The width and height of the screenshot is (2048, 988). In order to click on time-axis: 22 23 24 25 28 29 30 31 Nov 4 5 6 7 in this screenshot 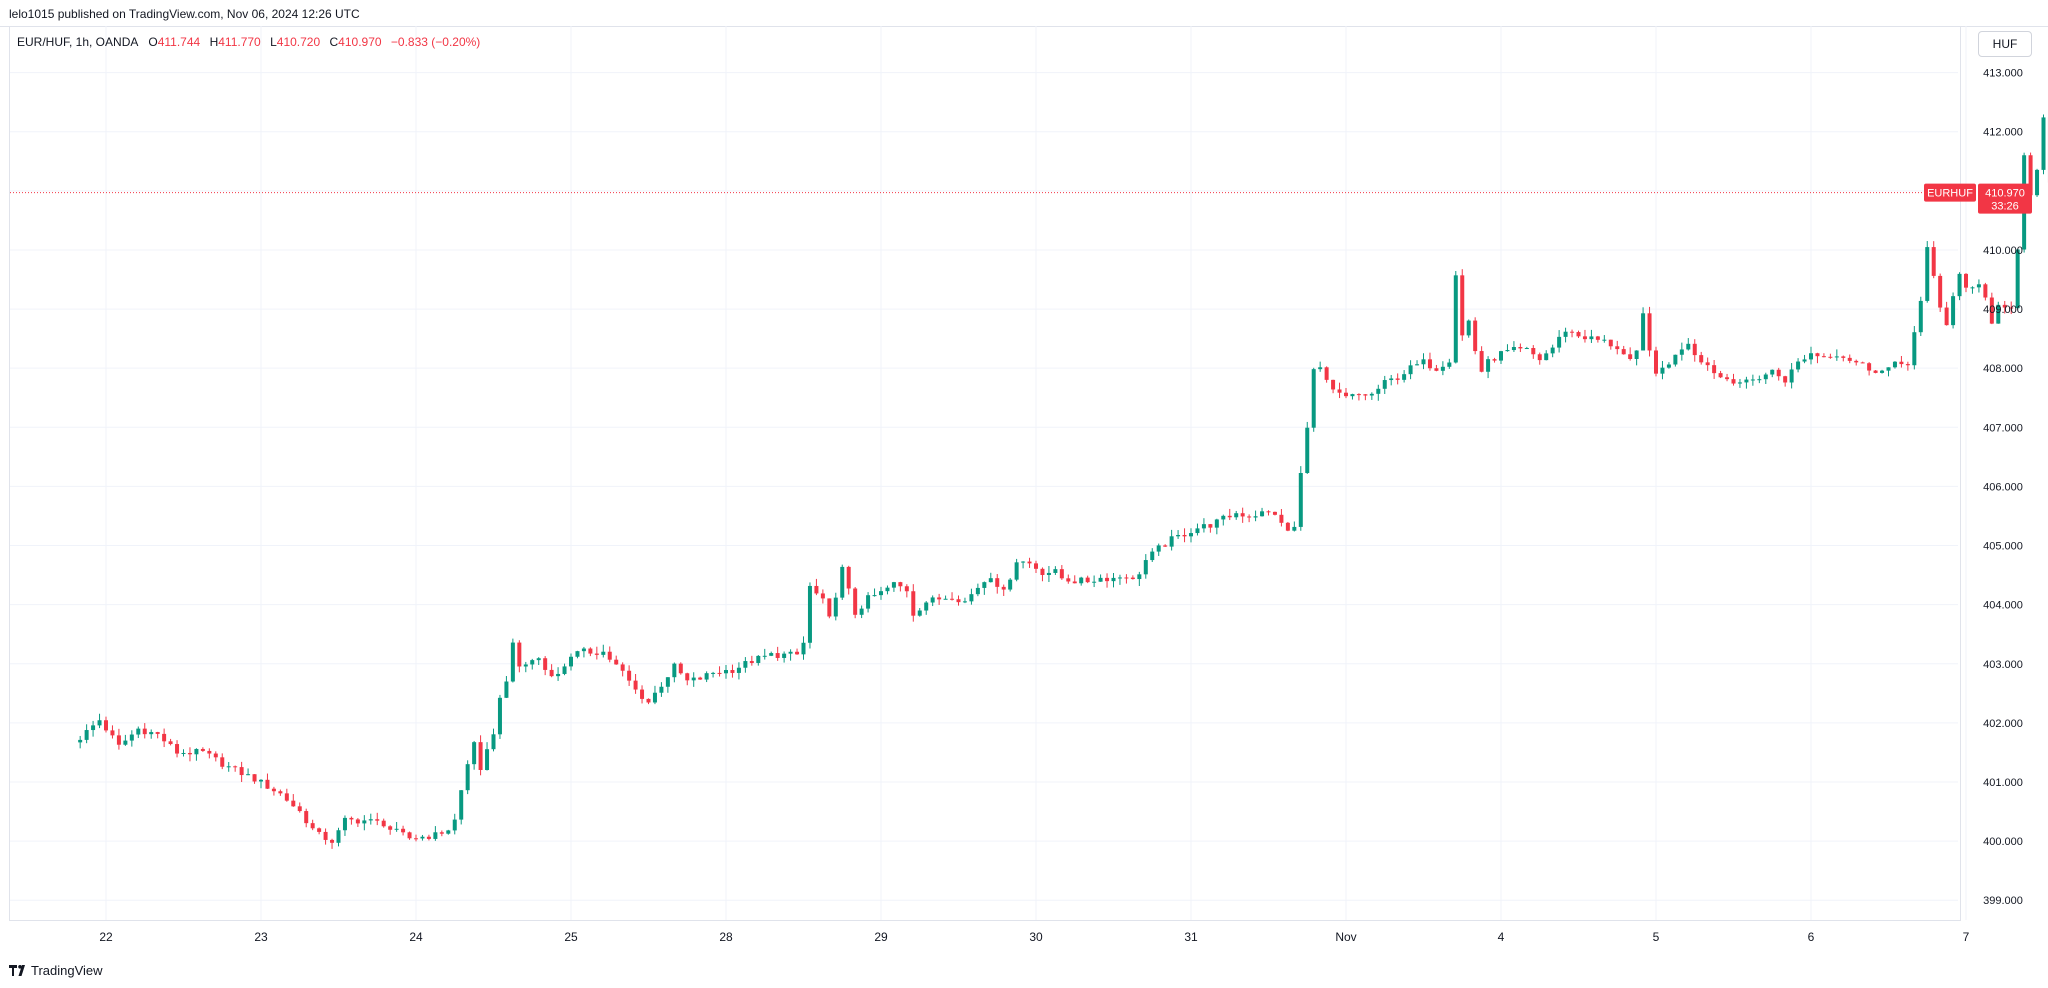, I will do `click(1034, 937)`.